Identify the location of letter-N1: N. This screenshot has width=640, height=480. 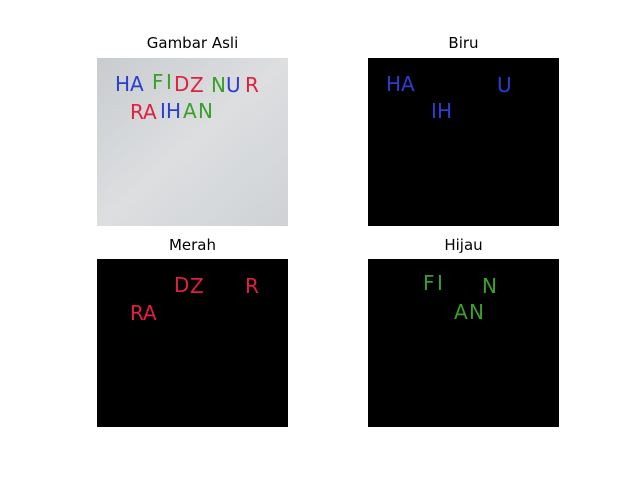
(218, 85).